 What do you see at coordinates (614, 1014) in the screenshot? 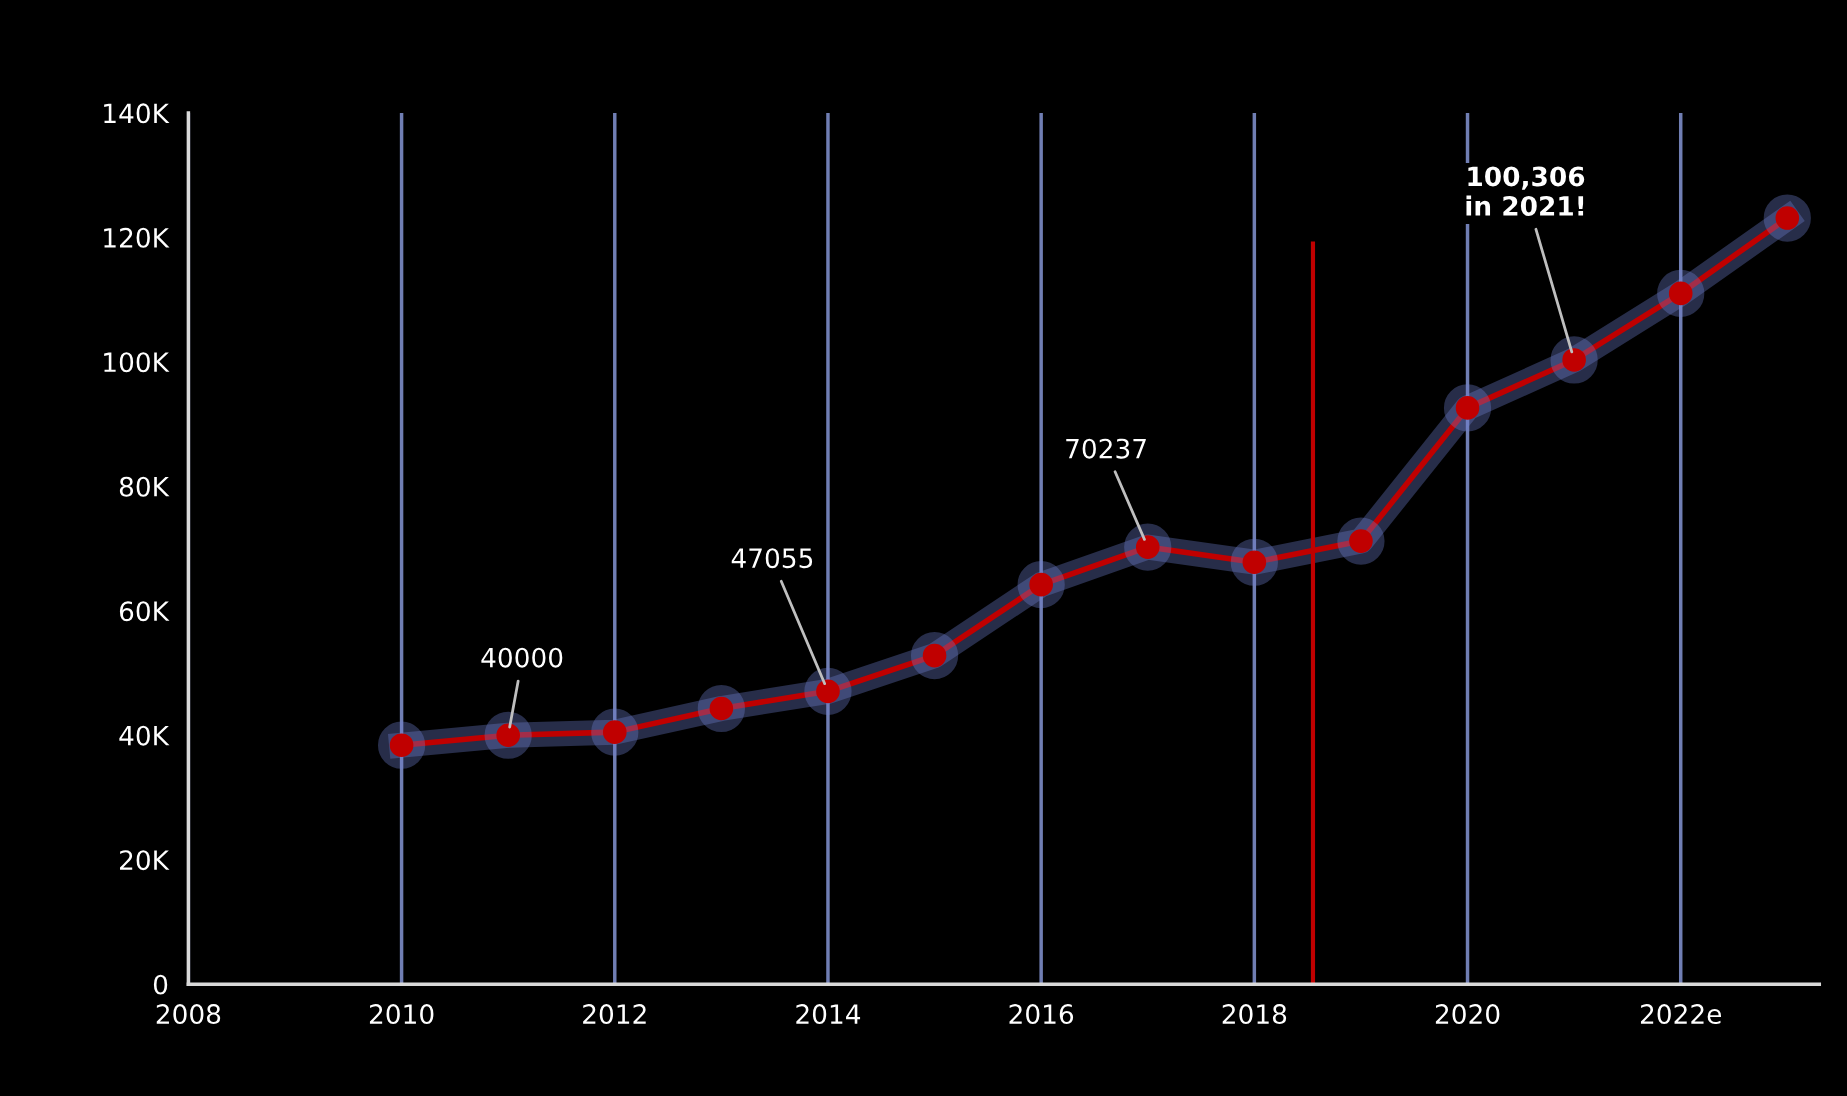
I see `x-tick-label: 2012` at bounding box center [614, 1014].